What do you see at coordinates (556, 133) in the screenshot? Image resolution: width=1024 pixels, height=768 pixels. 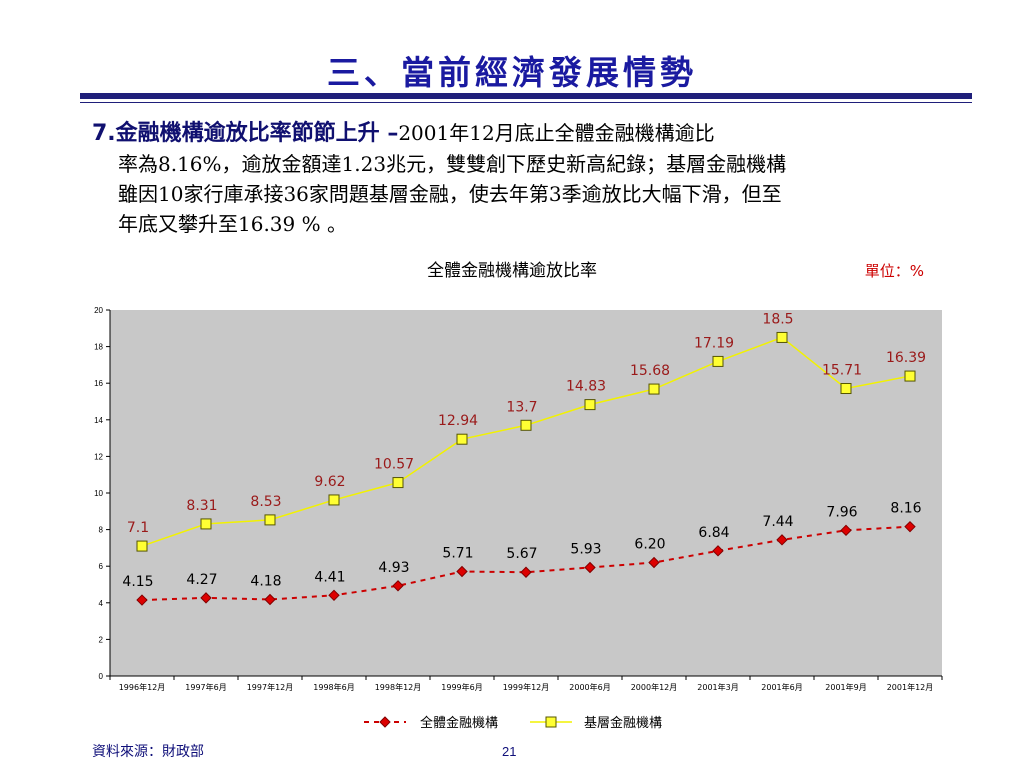 I see `paragraph-text-1: 2001年12月底止全體金融機構逾比` at bounding box center [556, 133].